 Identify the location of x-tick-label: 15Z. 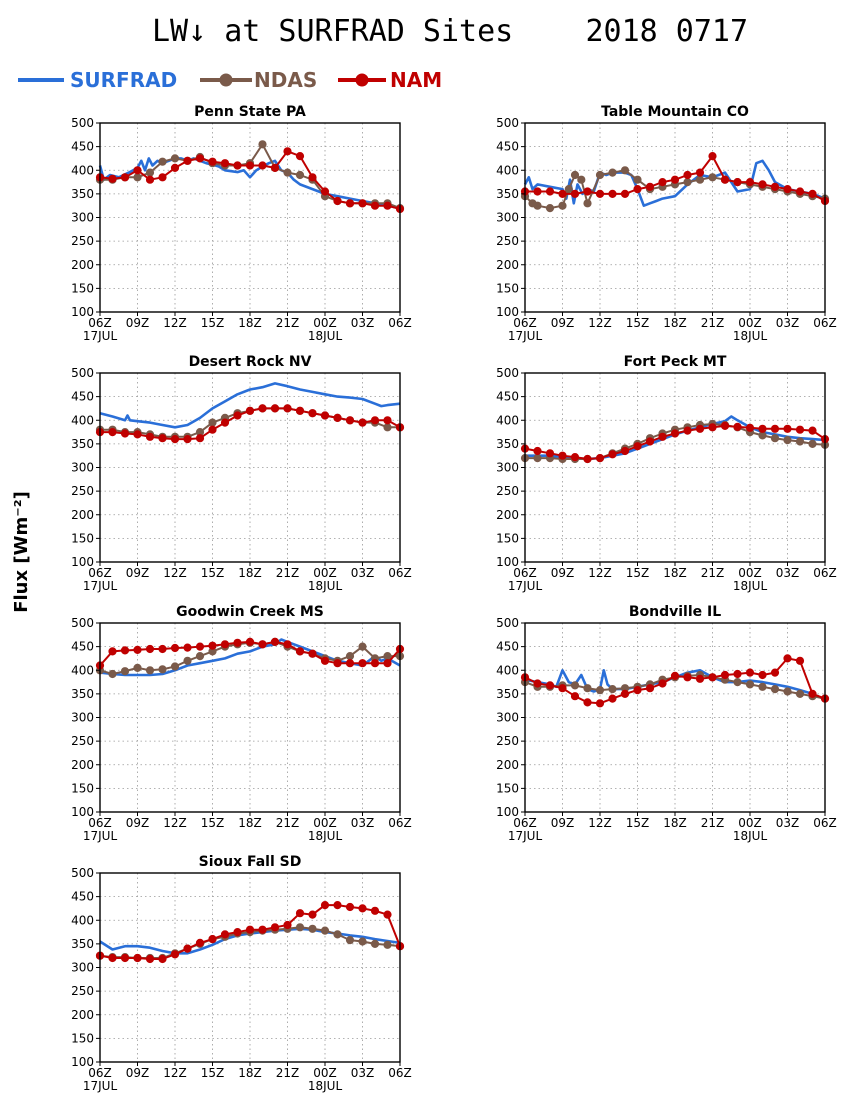
(638, 323).